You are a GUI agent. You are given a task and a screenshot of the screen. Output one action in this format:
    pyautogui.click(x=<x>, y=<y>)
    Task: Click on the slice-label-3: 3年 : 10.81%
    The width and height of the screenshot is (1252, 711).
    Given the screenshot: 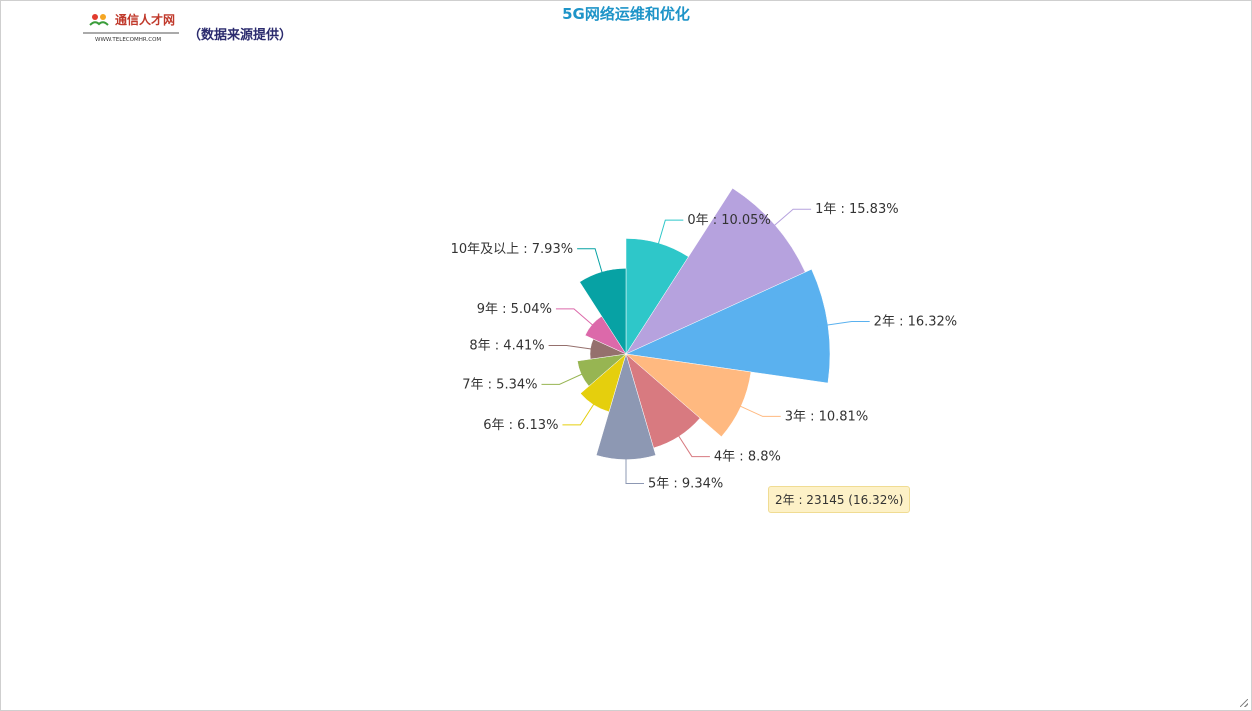 What is the action you would take?
    pyautogui.click(x=827, y=416)
    